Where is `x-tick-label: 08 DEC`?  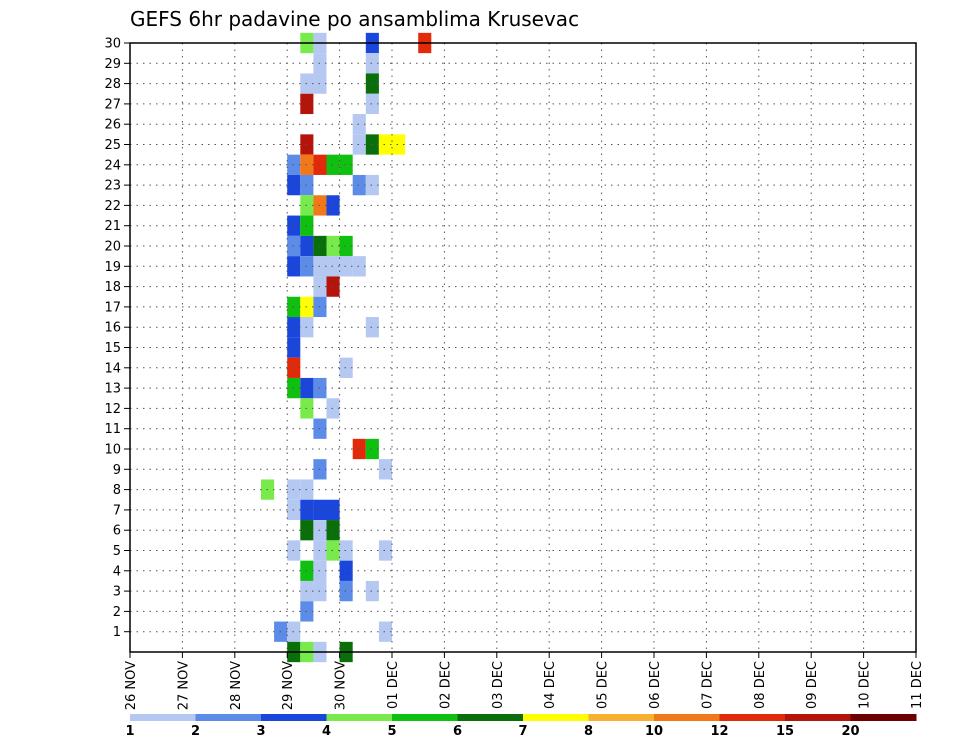 x-tick-label: 08 DEC is located at coordinates (760, 685).